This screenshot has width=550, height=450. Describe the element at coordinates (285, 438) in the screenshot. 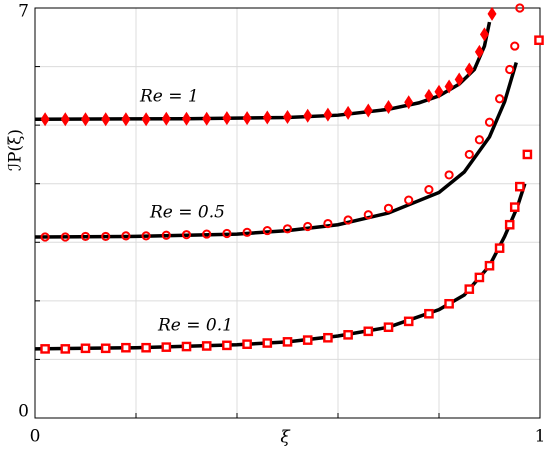

I see `x-axis-label: ξ` at that location.